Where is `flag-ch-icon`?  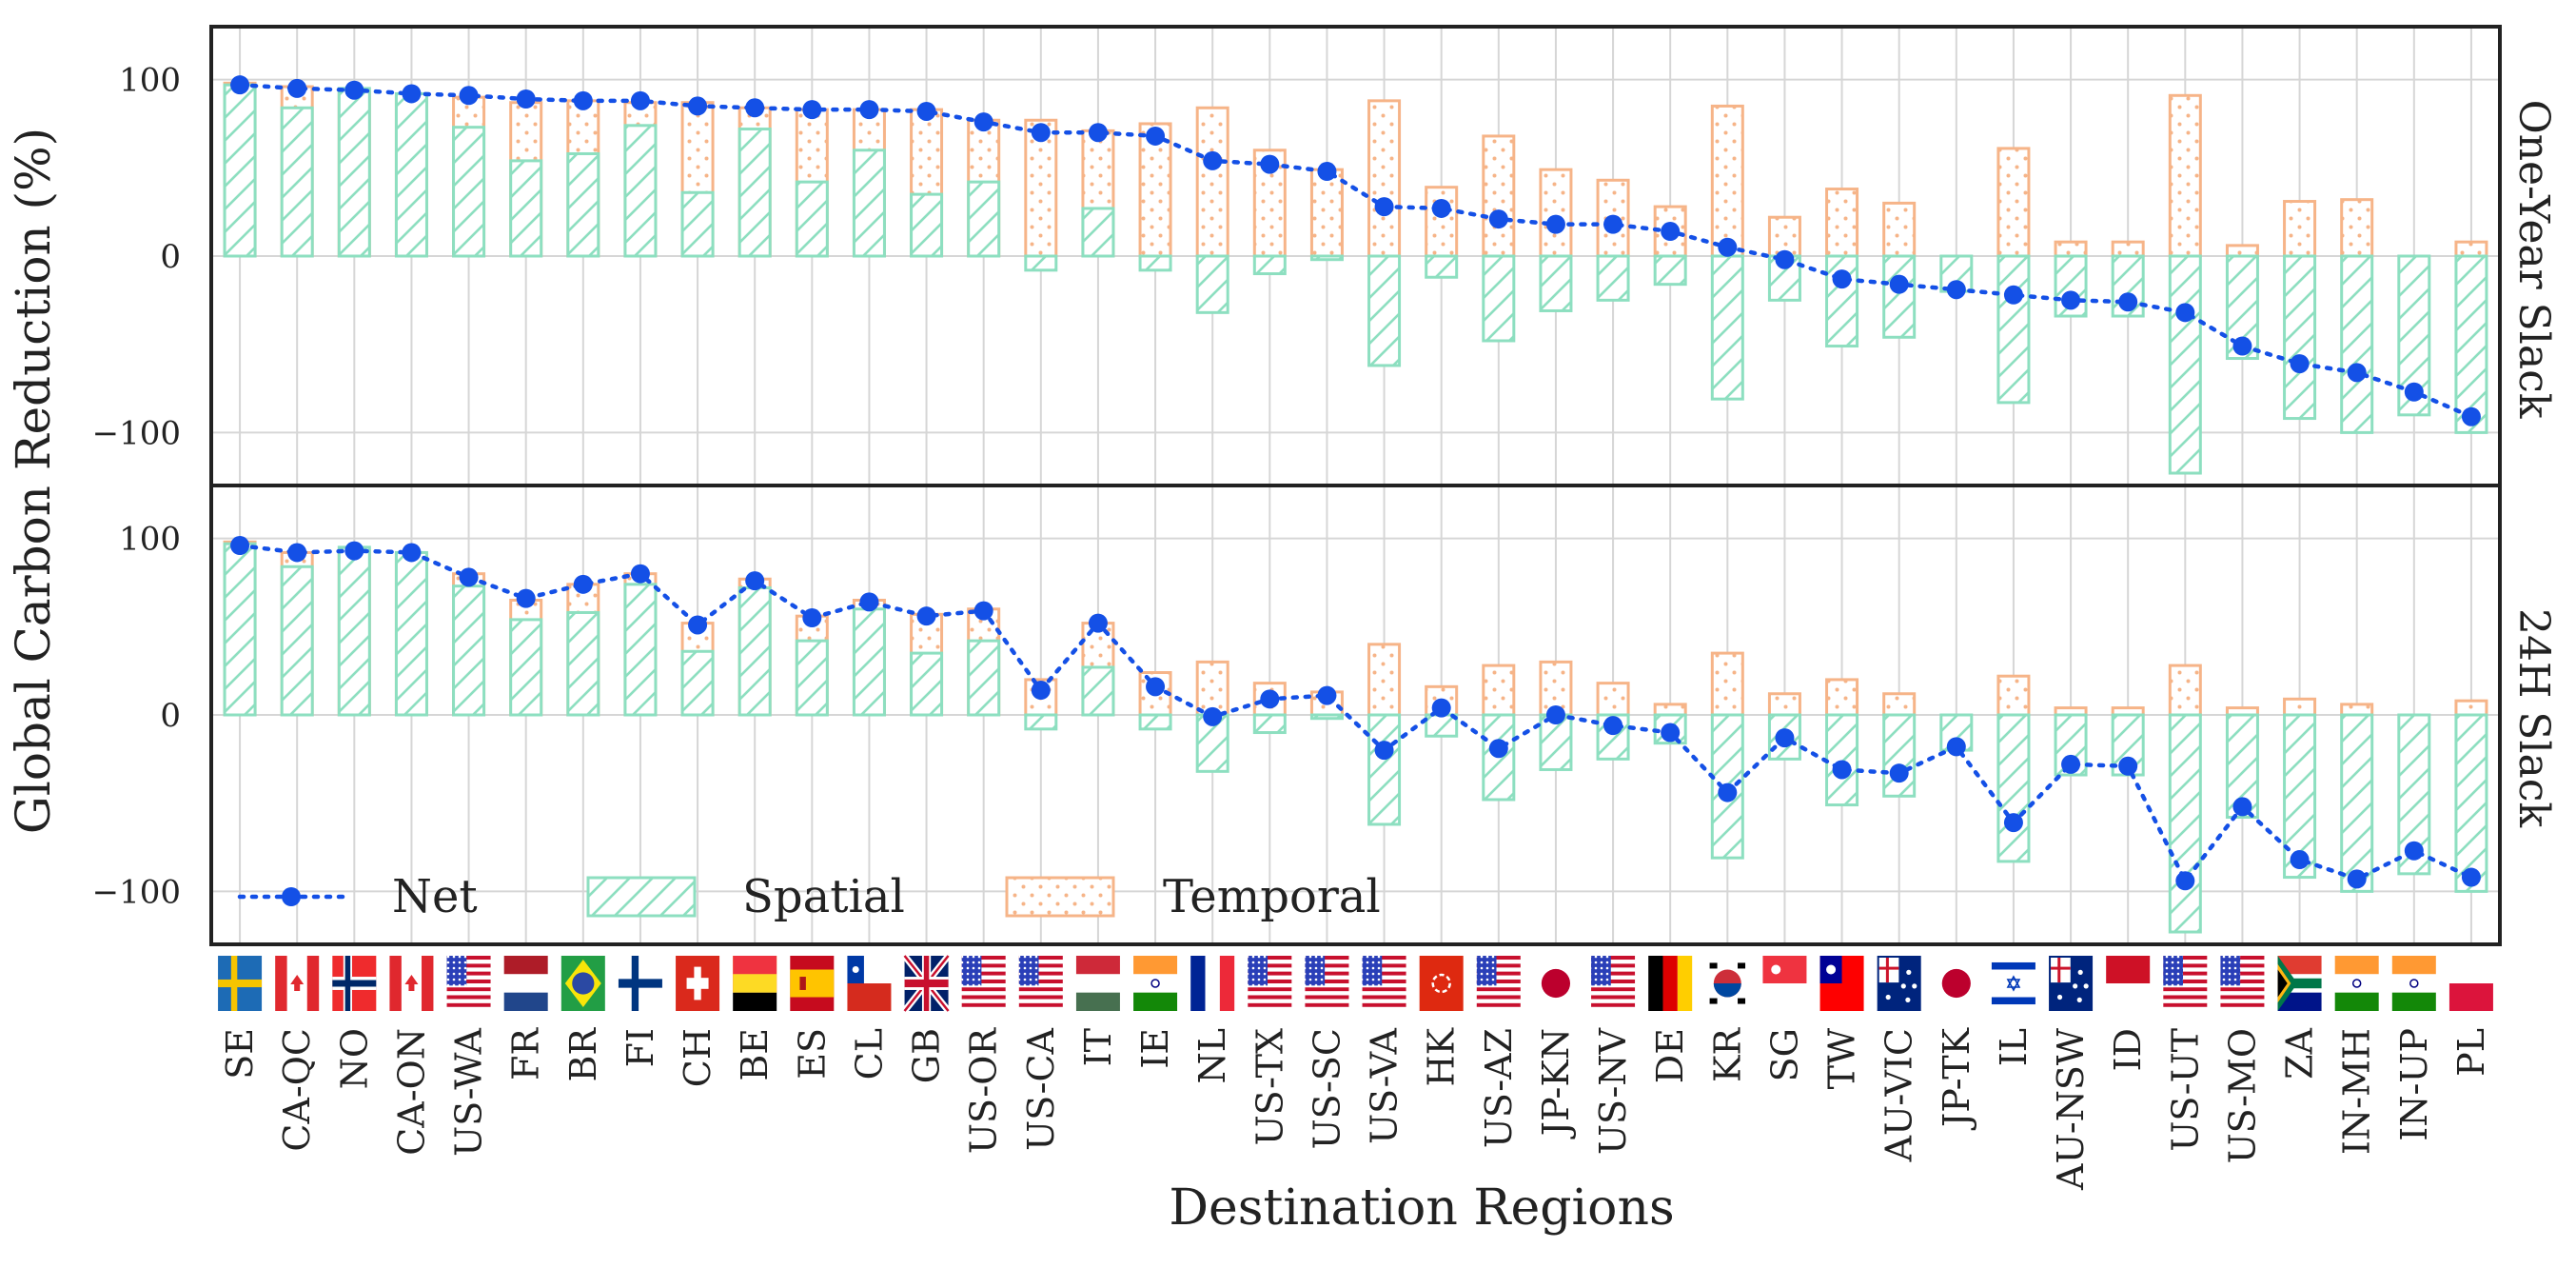
flag-ch-icon is located at coordinates (698, 983).